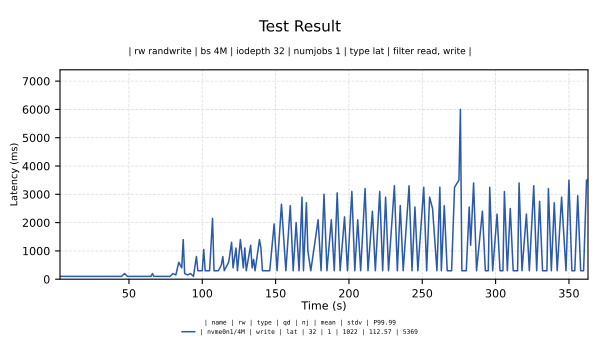 This screenshot has height=349, width=600. I want to click on y-tick-label: 0, so click(47, 279).